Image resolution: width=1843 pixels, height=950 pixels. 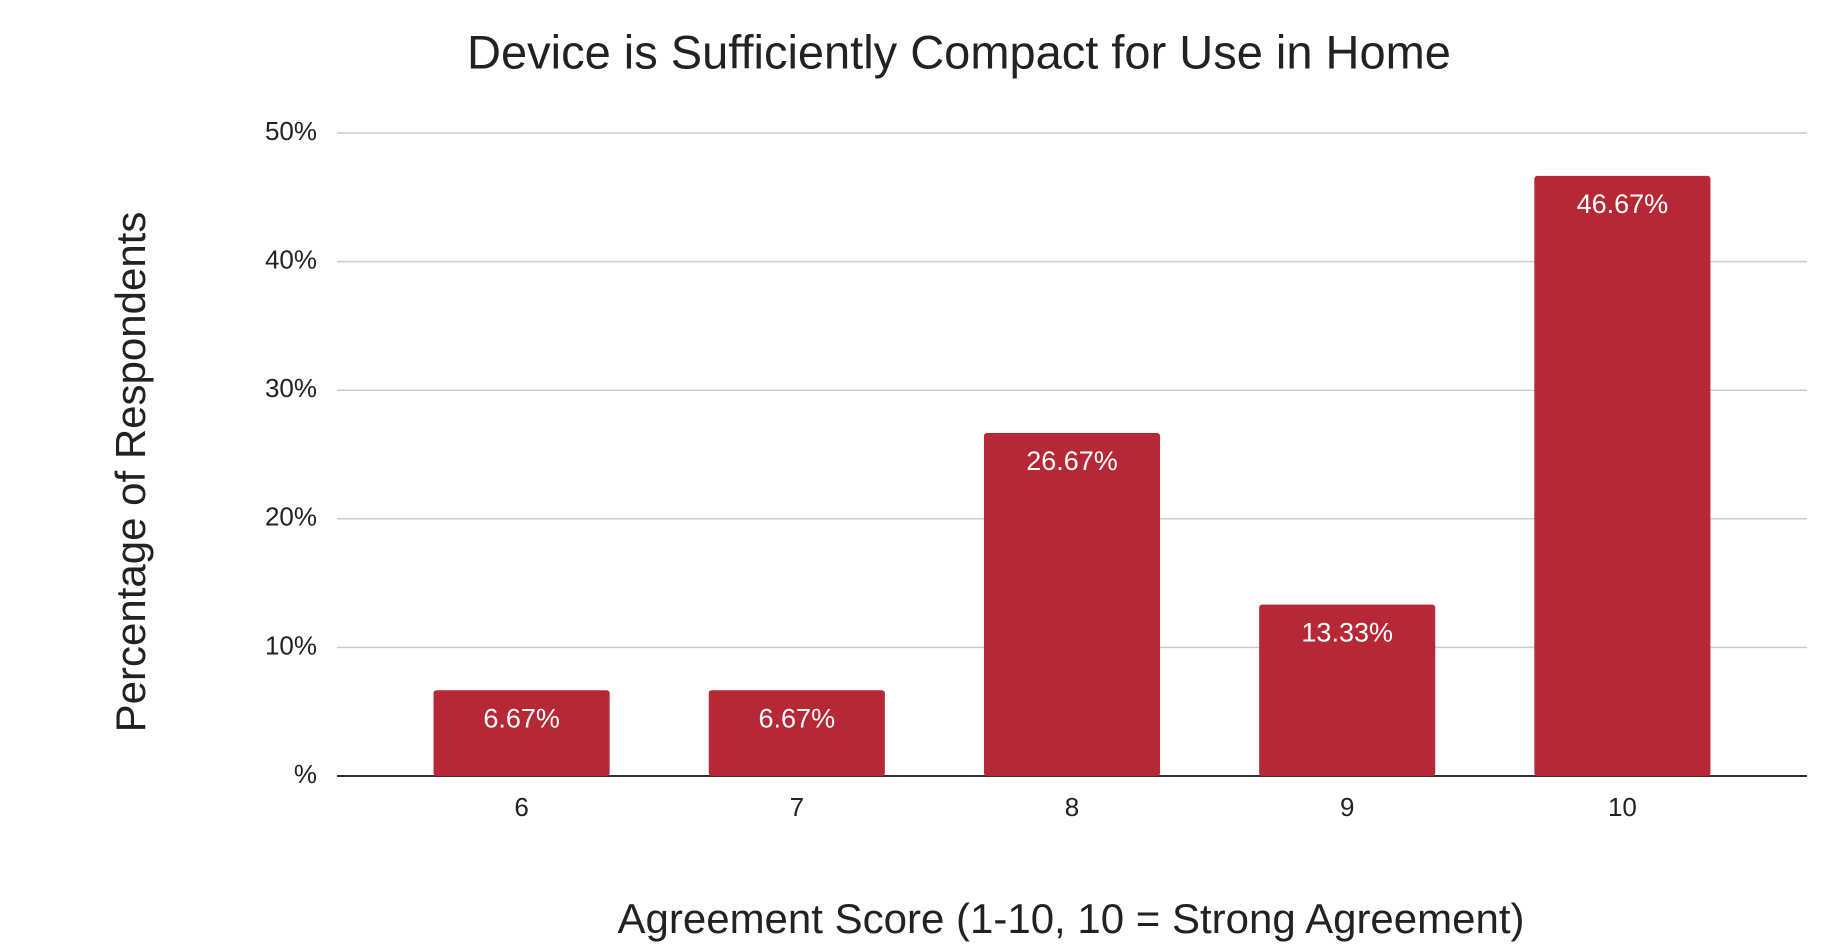 I want to click on x-tick-label: 10, so click(x=1622, y=807).